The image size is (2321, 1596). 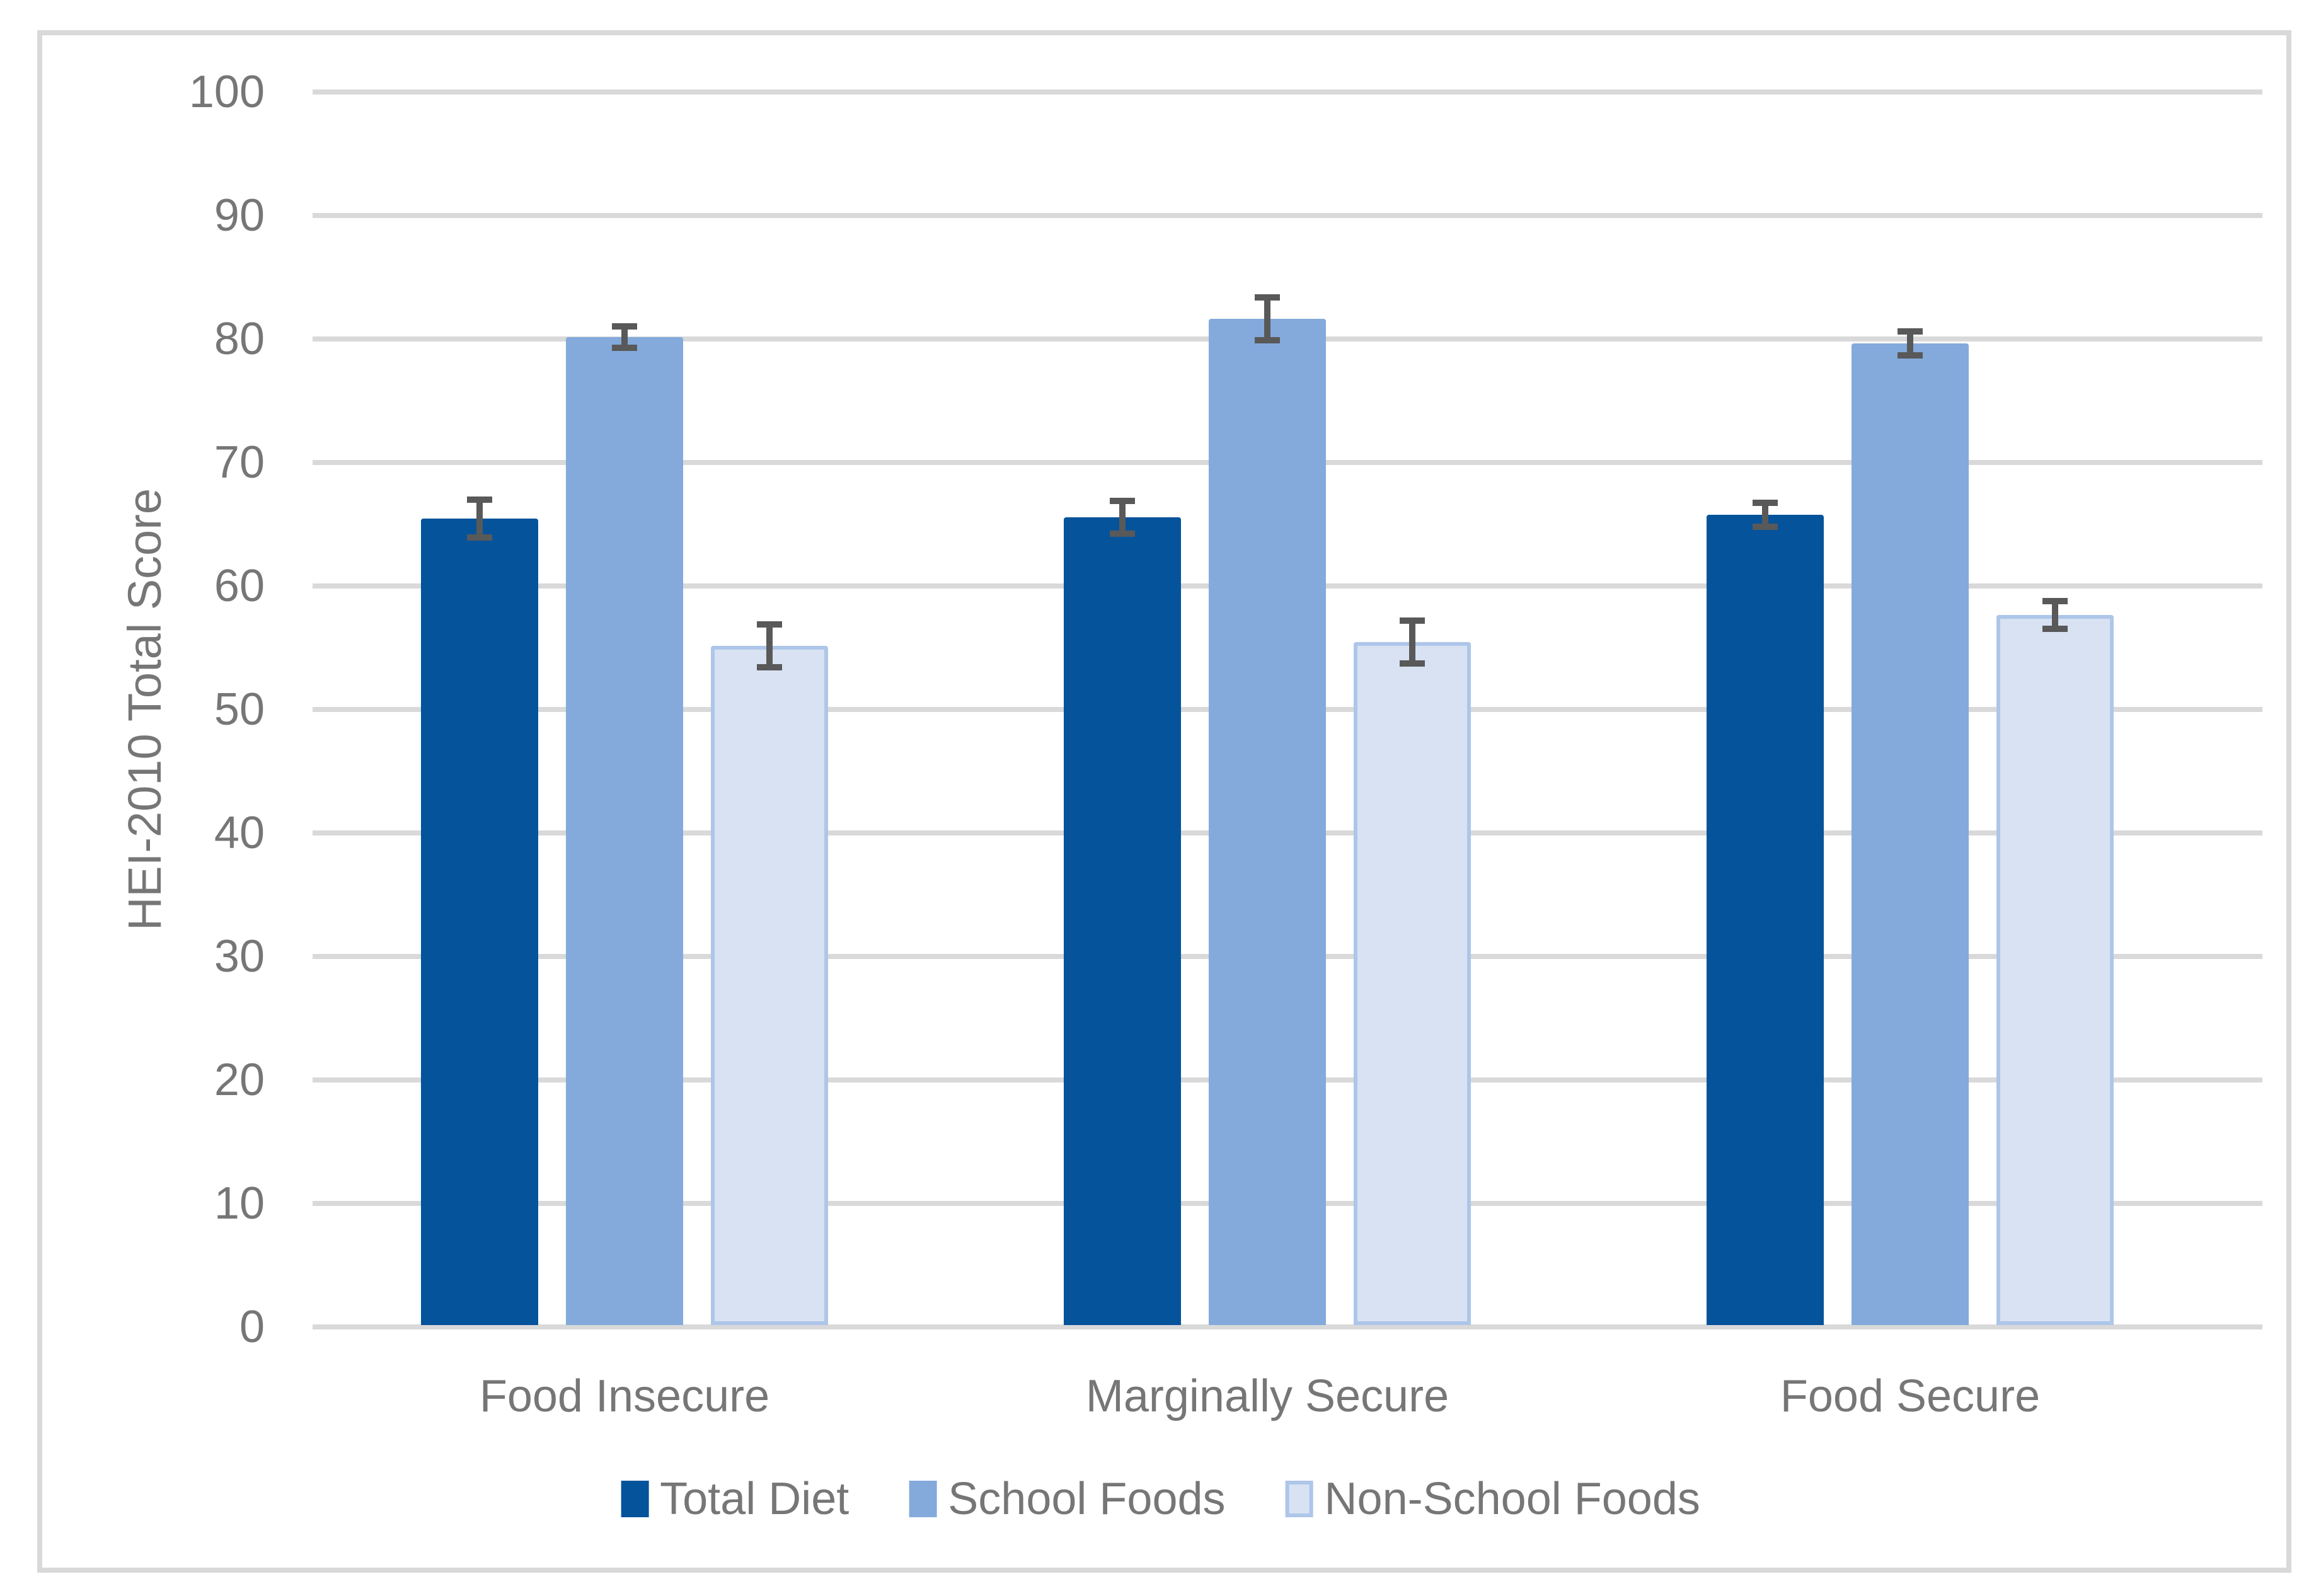 I want to click on y-tick-label-30: 30, so click(x=240, y=956).